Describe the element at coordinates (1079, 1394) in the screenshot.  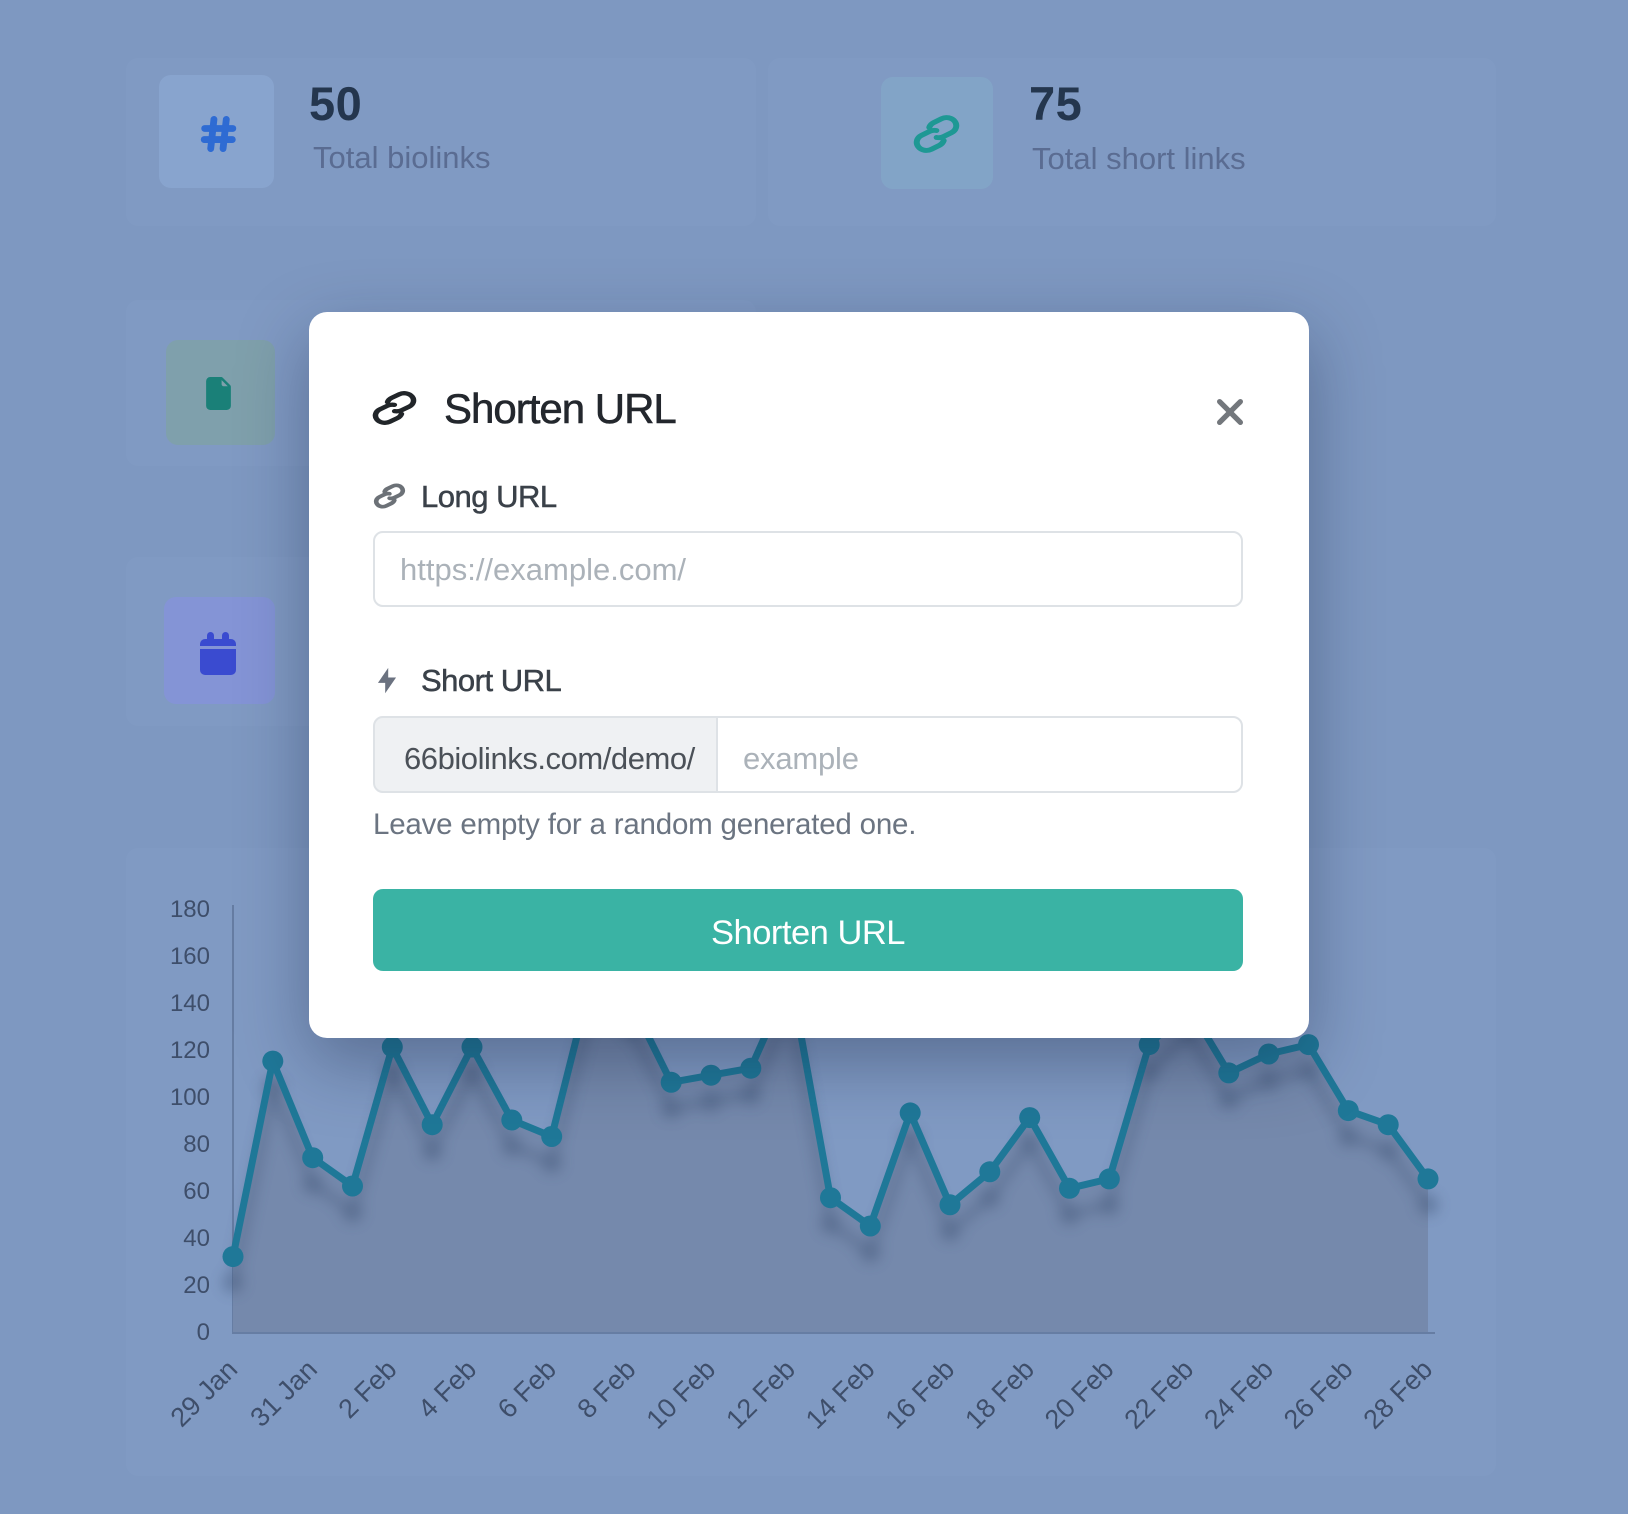
I see `svg-text: 20 Feb` at that location.